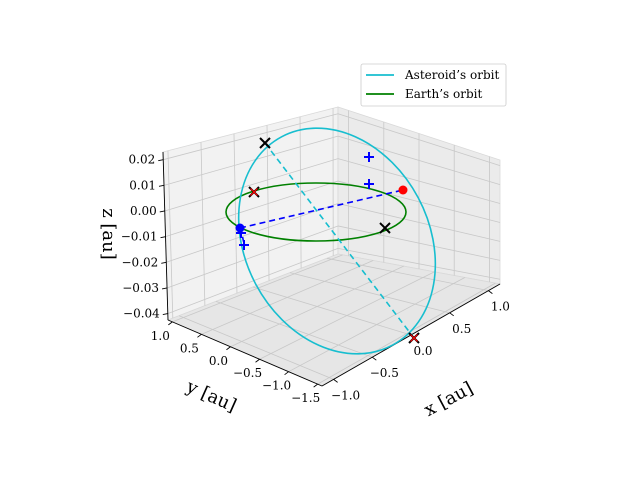  What do you see at coordinates (384, 373) in the screenshot?
I see `x-tick-label: −0.5` at bounding box center [384, 373].